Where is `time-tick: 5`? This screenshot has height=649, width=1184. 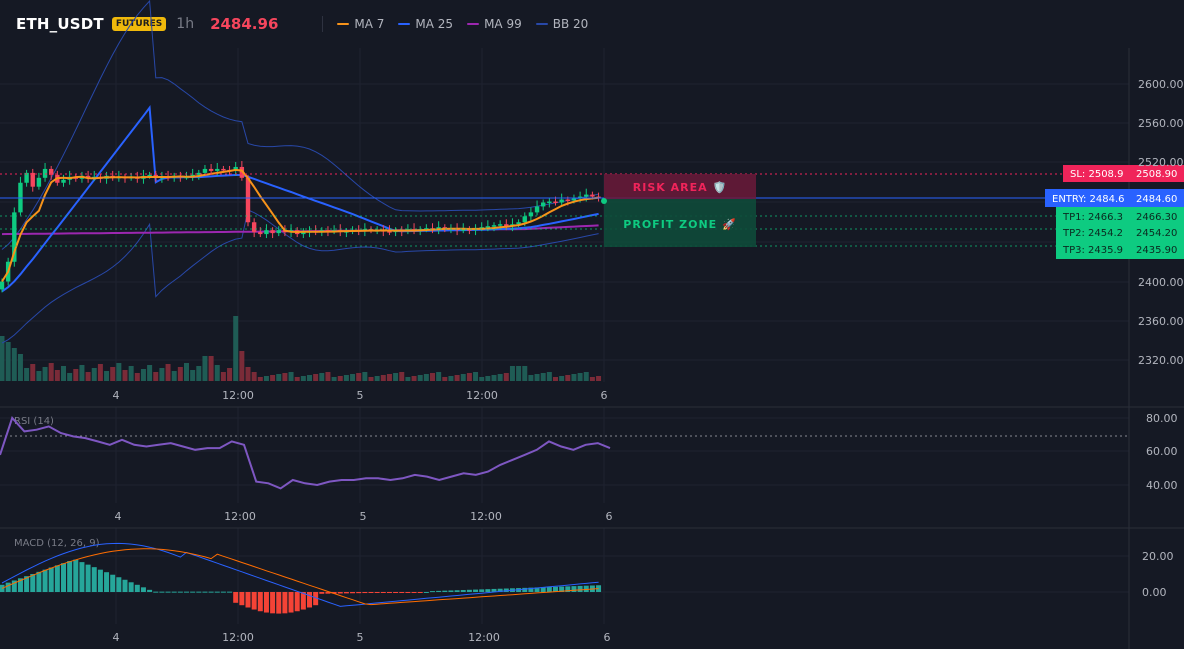 time-tick: 5 is located at coordinates (360, 637).